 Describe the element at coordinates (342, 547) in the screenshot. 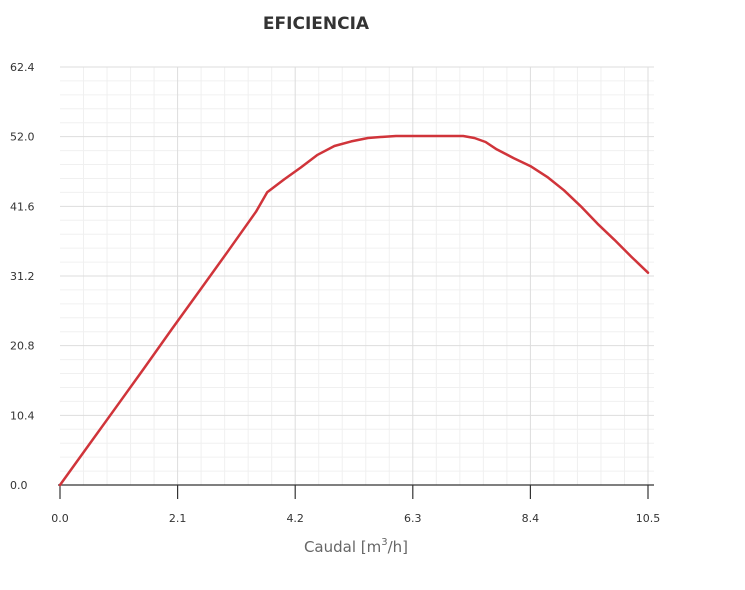

I see `x-axis-title-base: Caudal [m` at that location.